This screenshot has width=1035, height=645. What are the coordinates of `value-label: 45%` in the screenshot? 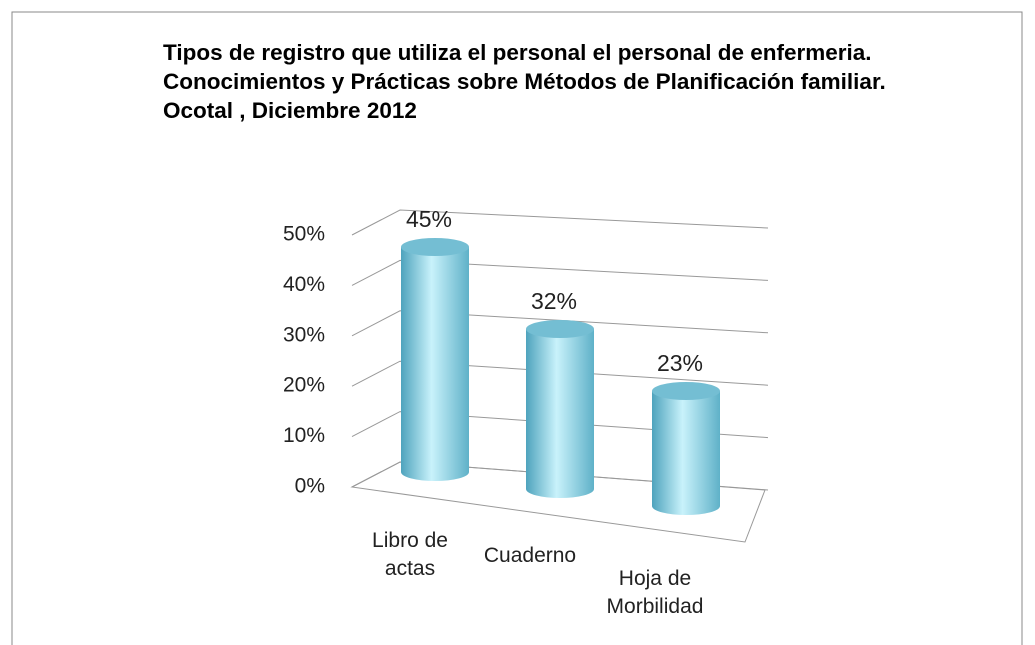 It's located at (429, 219).